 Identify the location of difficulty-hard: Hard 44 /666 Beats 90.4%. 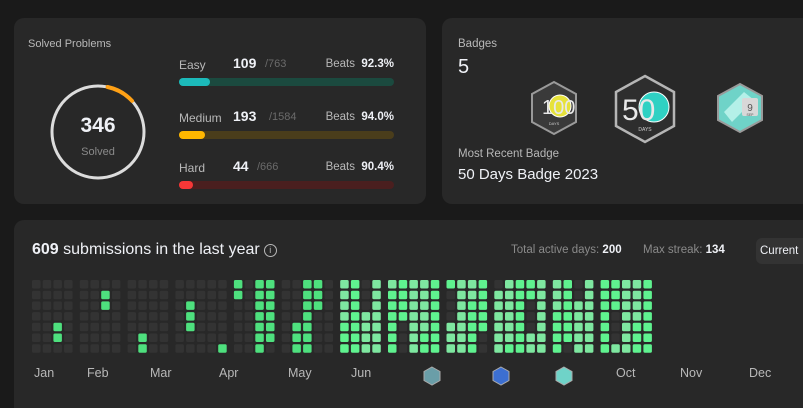
(286, 177).